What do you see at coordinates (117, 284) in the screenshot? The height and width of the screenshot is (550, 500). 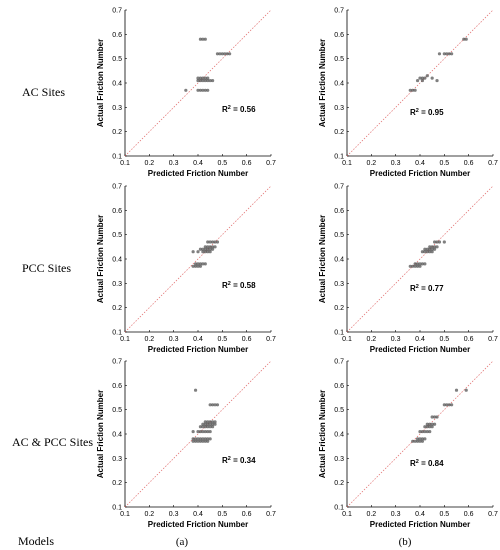 I see `y-tick-label: 0.3` at bounding box center [117, 284].